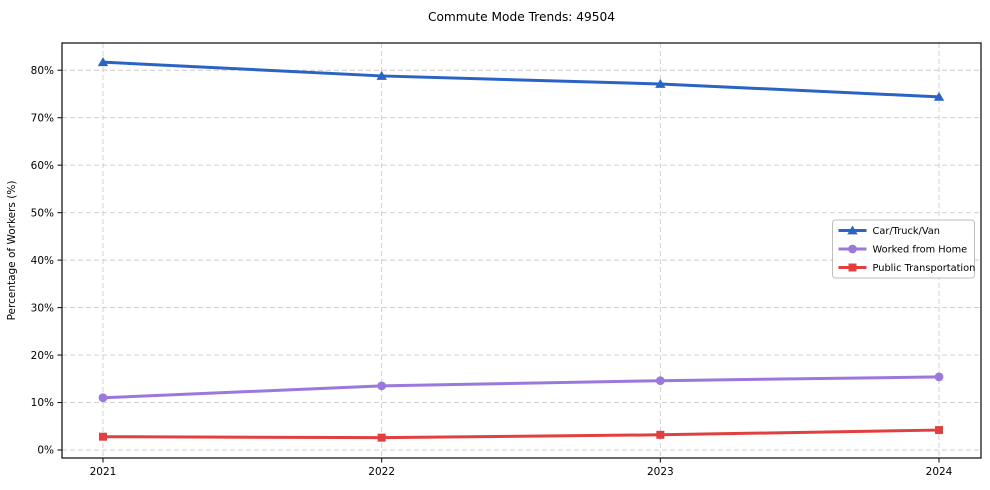  Describe the element at coordinates (42, 308) in the screenshot. I see `y-tick-label-30pct: 30%` at that location.